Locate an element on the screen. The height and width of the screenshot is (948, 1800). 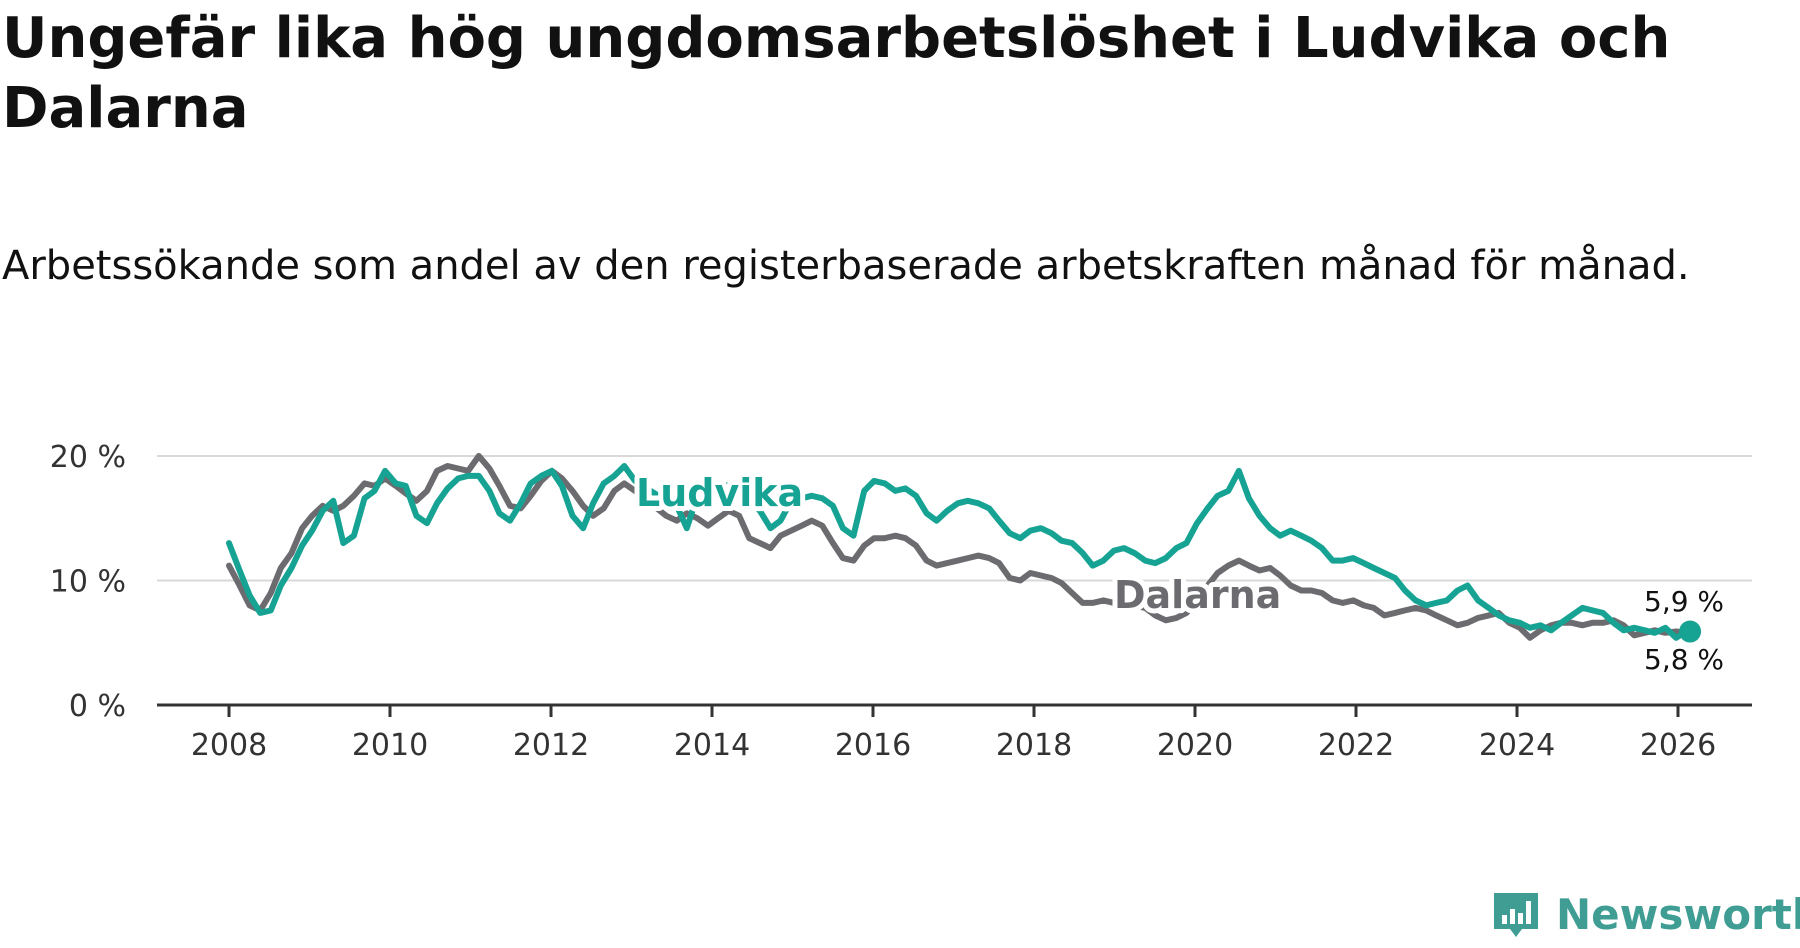
end-label-dalarna: 5,8 % is located at coordinates (1684, 659).